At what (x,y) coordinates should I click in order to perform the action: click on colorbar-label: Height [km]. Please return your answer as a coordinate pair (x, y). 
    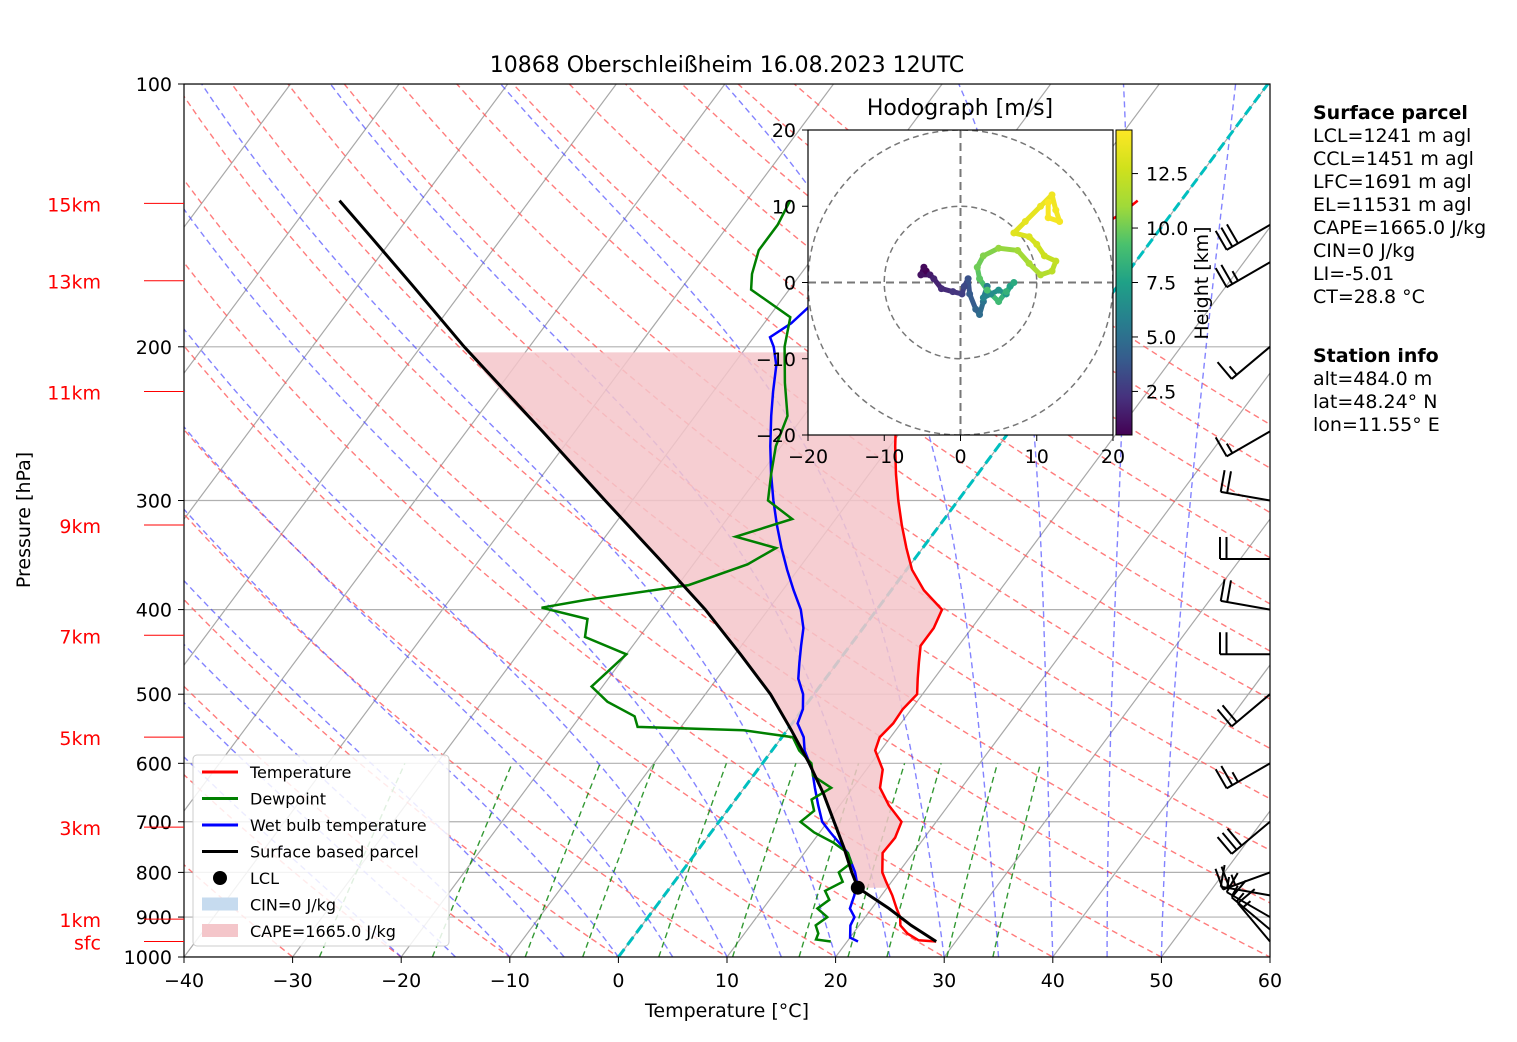
    Looking at the image, I should click on (1202, 282).